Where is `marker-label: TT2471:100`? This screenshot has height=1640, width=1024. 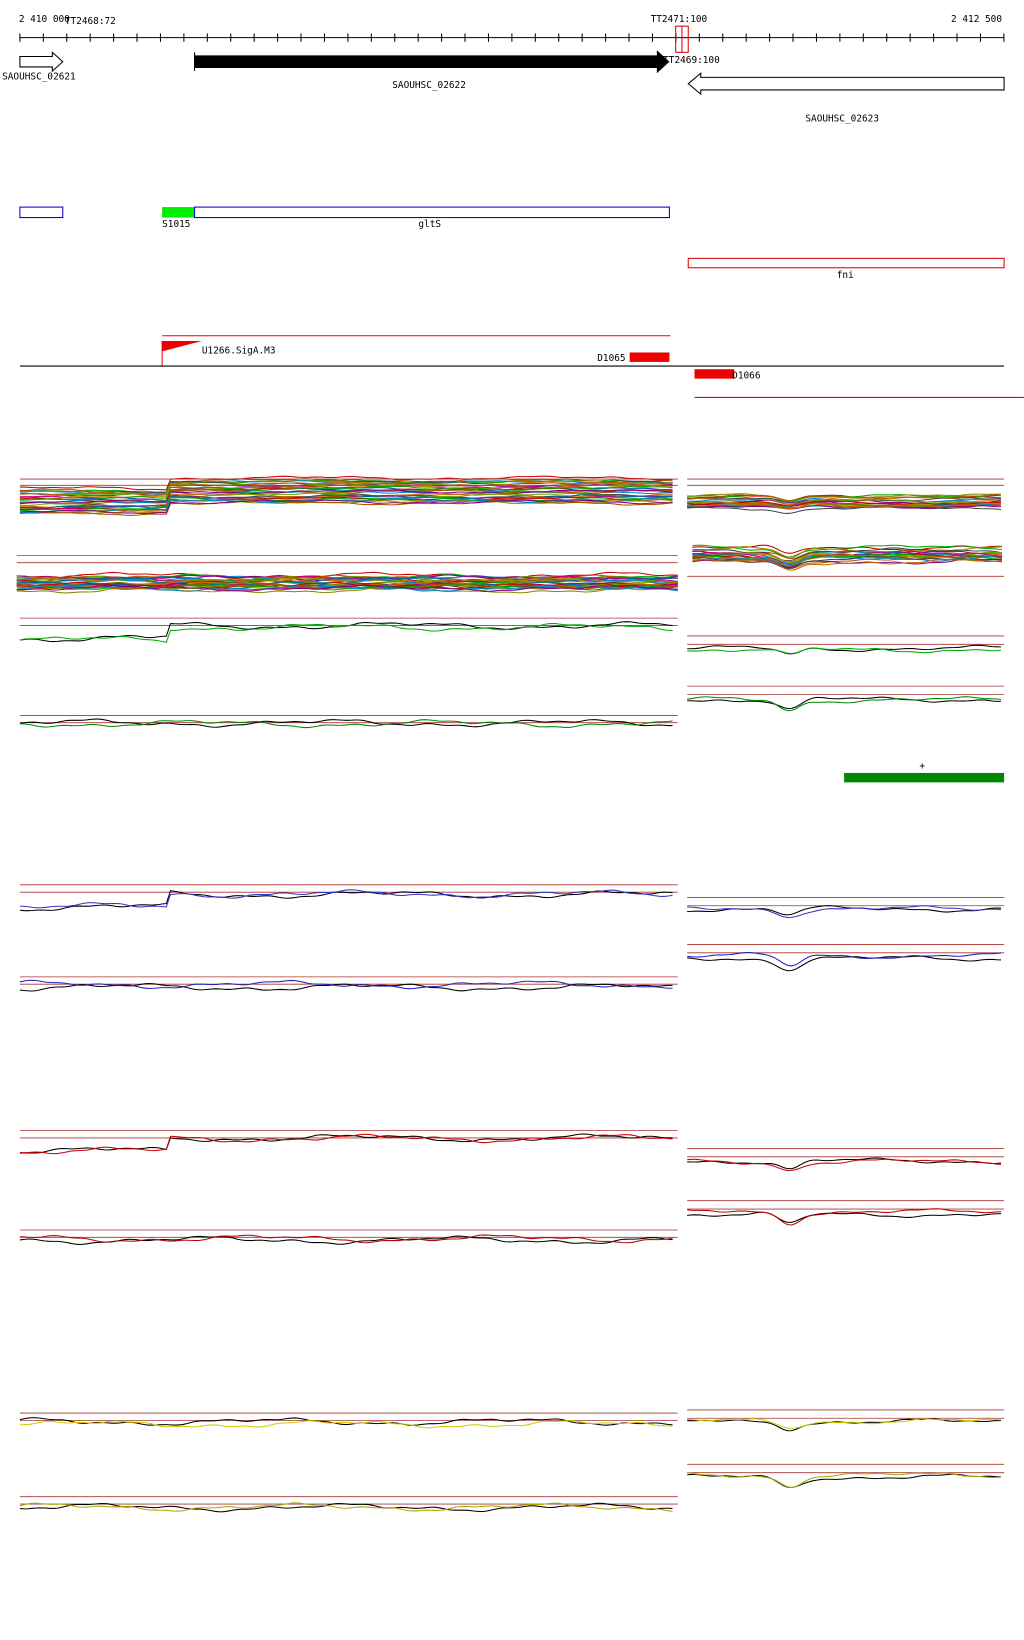
marker-label: TT2471:100 is located at coordinates (679, 19).